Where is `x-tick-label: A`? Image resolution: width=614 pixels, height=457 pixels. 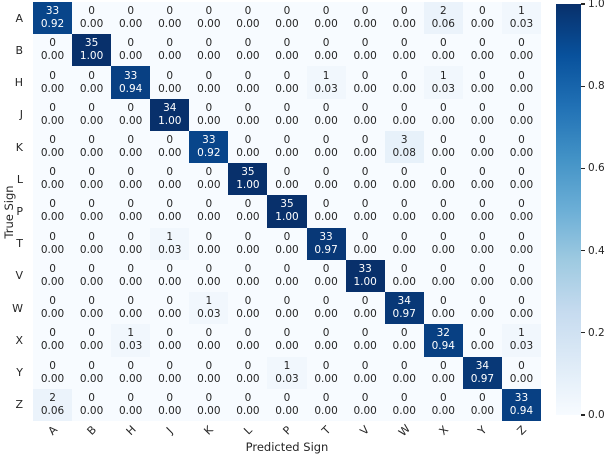 x-tick-label: A is located at coordinates (52, 430).